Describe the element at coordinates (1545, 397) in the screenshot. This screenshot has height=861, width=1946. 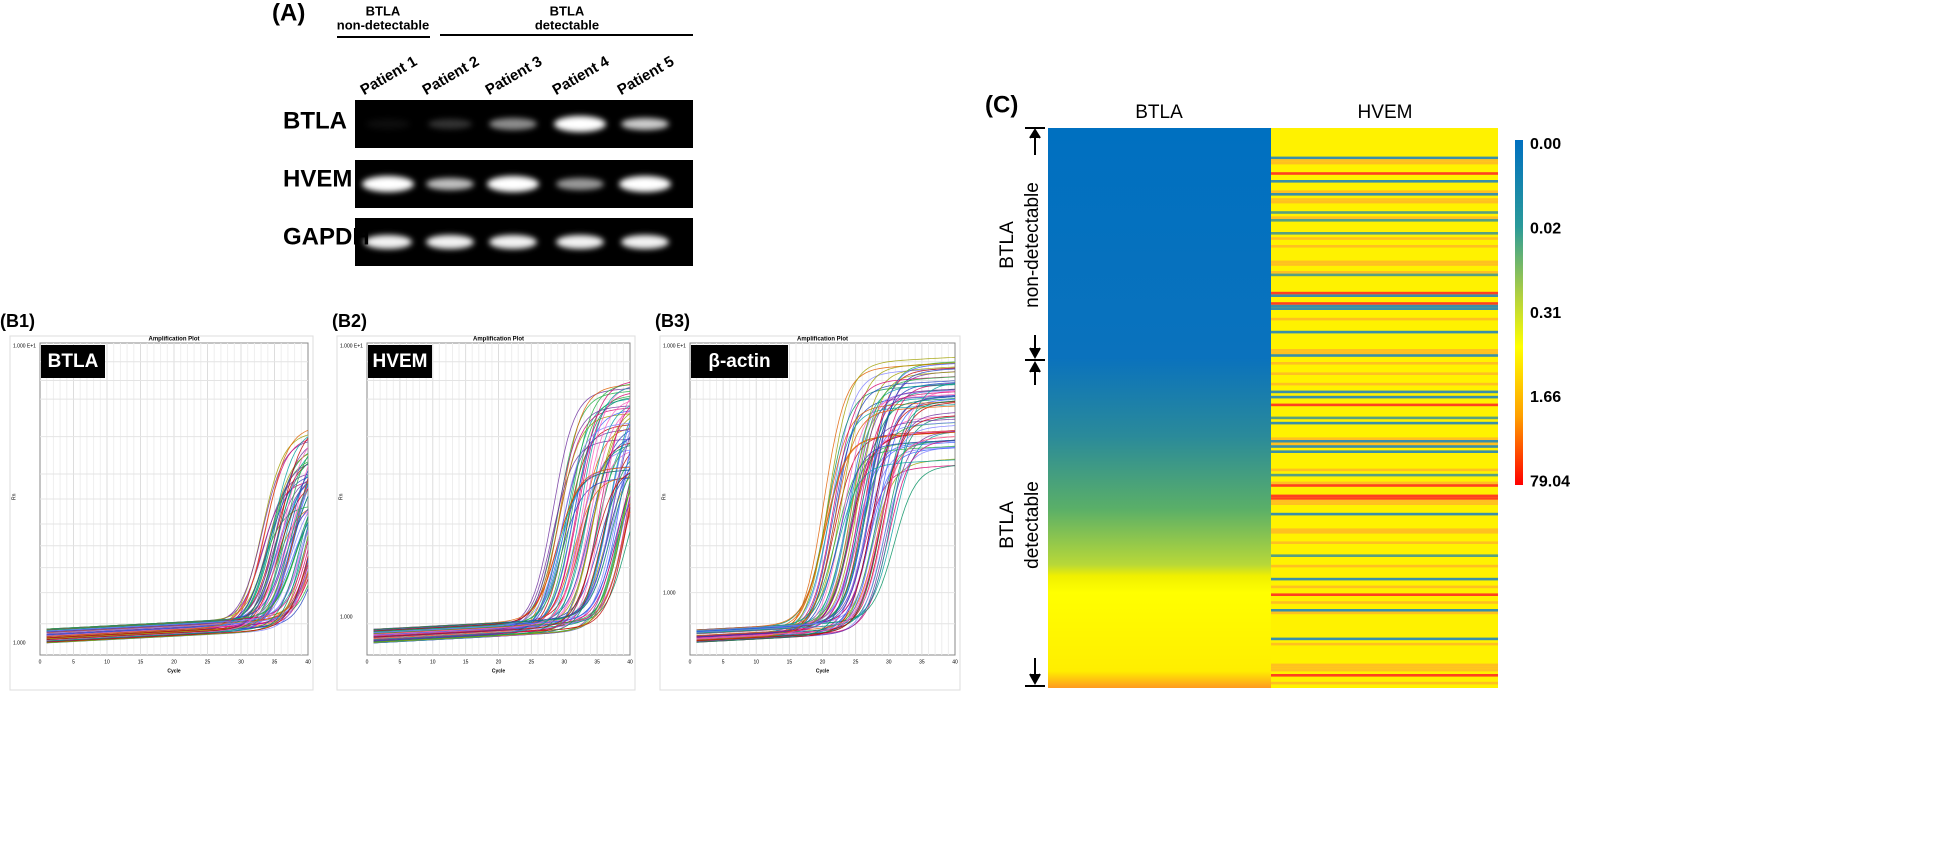
I see `colorbar-tick-label: 1.66` at that location.